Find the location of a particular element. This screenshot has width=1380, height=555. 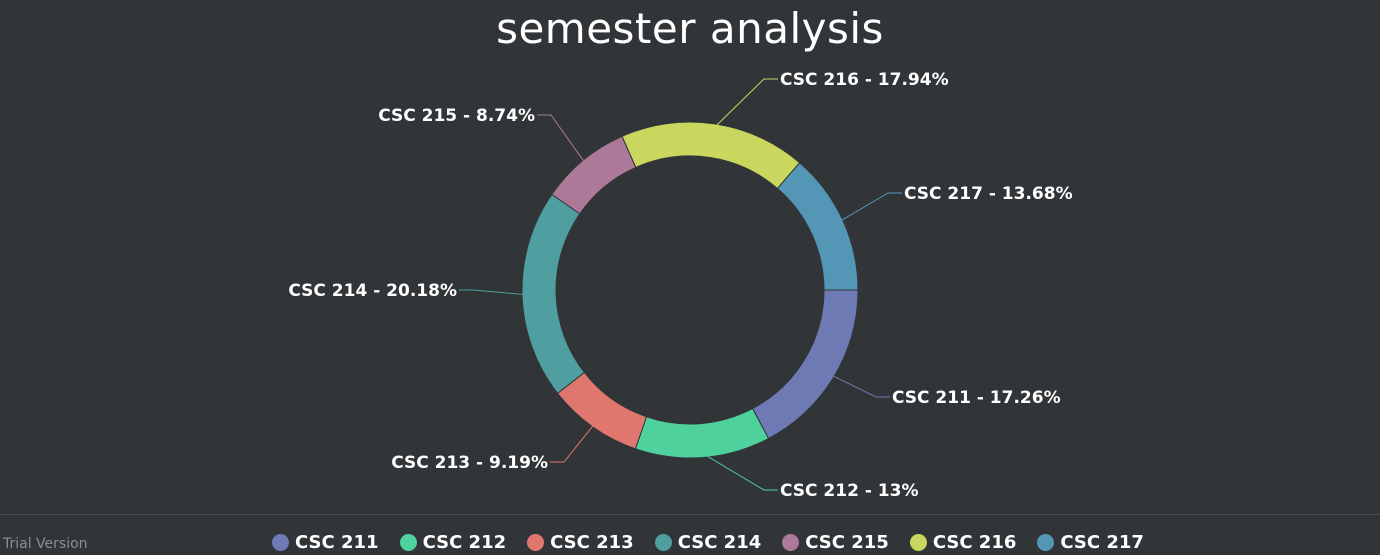

legend-label: CSC 213 is located at coordinates (592, 542).